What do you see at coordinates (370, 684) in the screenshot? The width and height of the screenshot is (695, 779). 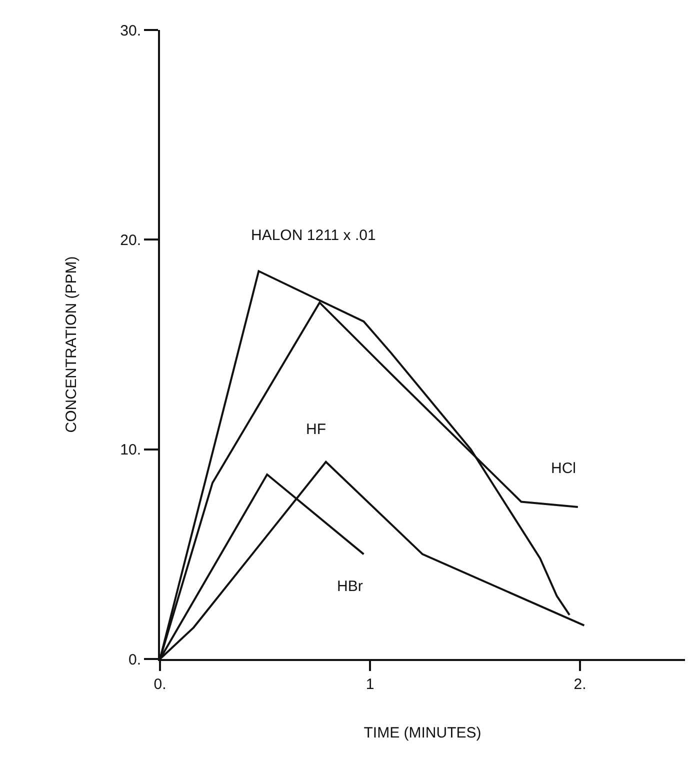 I see `x-tick-label: 1` at bounding box center [370, 684].